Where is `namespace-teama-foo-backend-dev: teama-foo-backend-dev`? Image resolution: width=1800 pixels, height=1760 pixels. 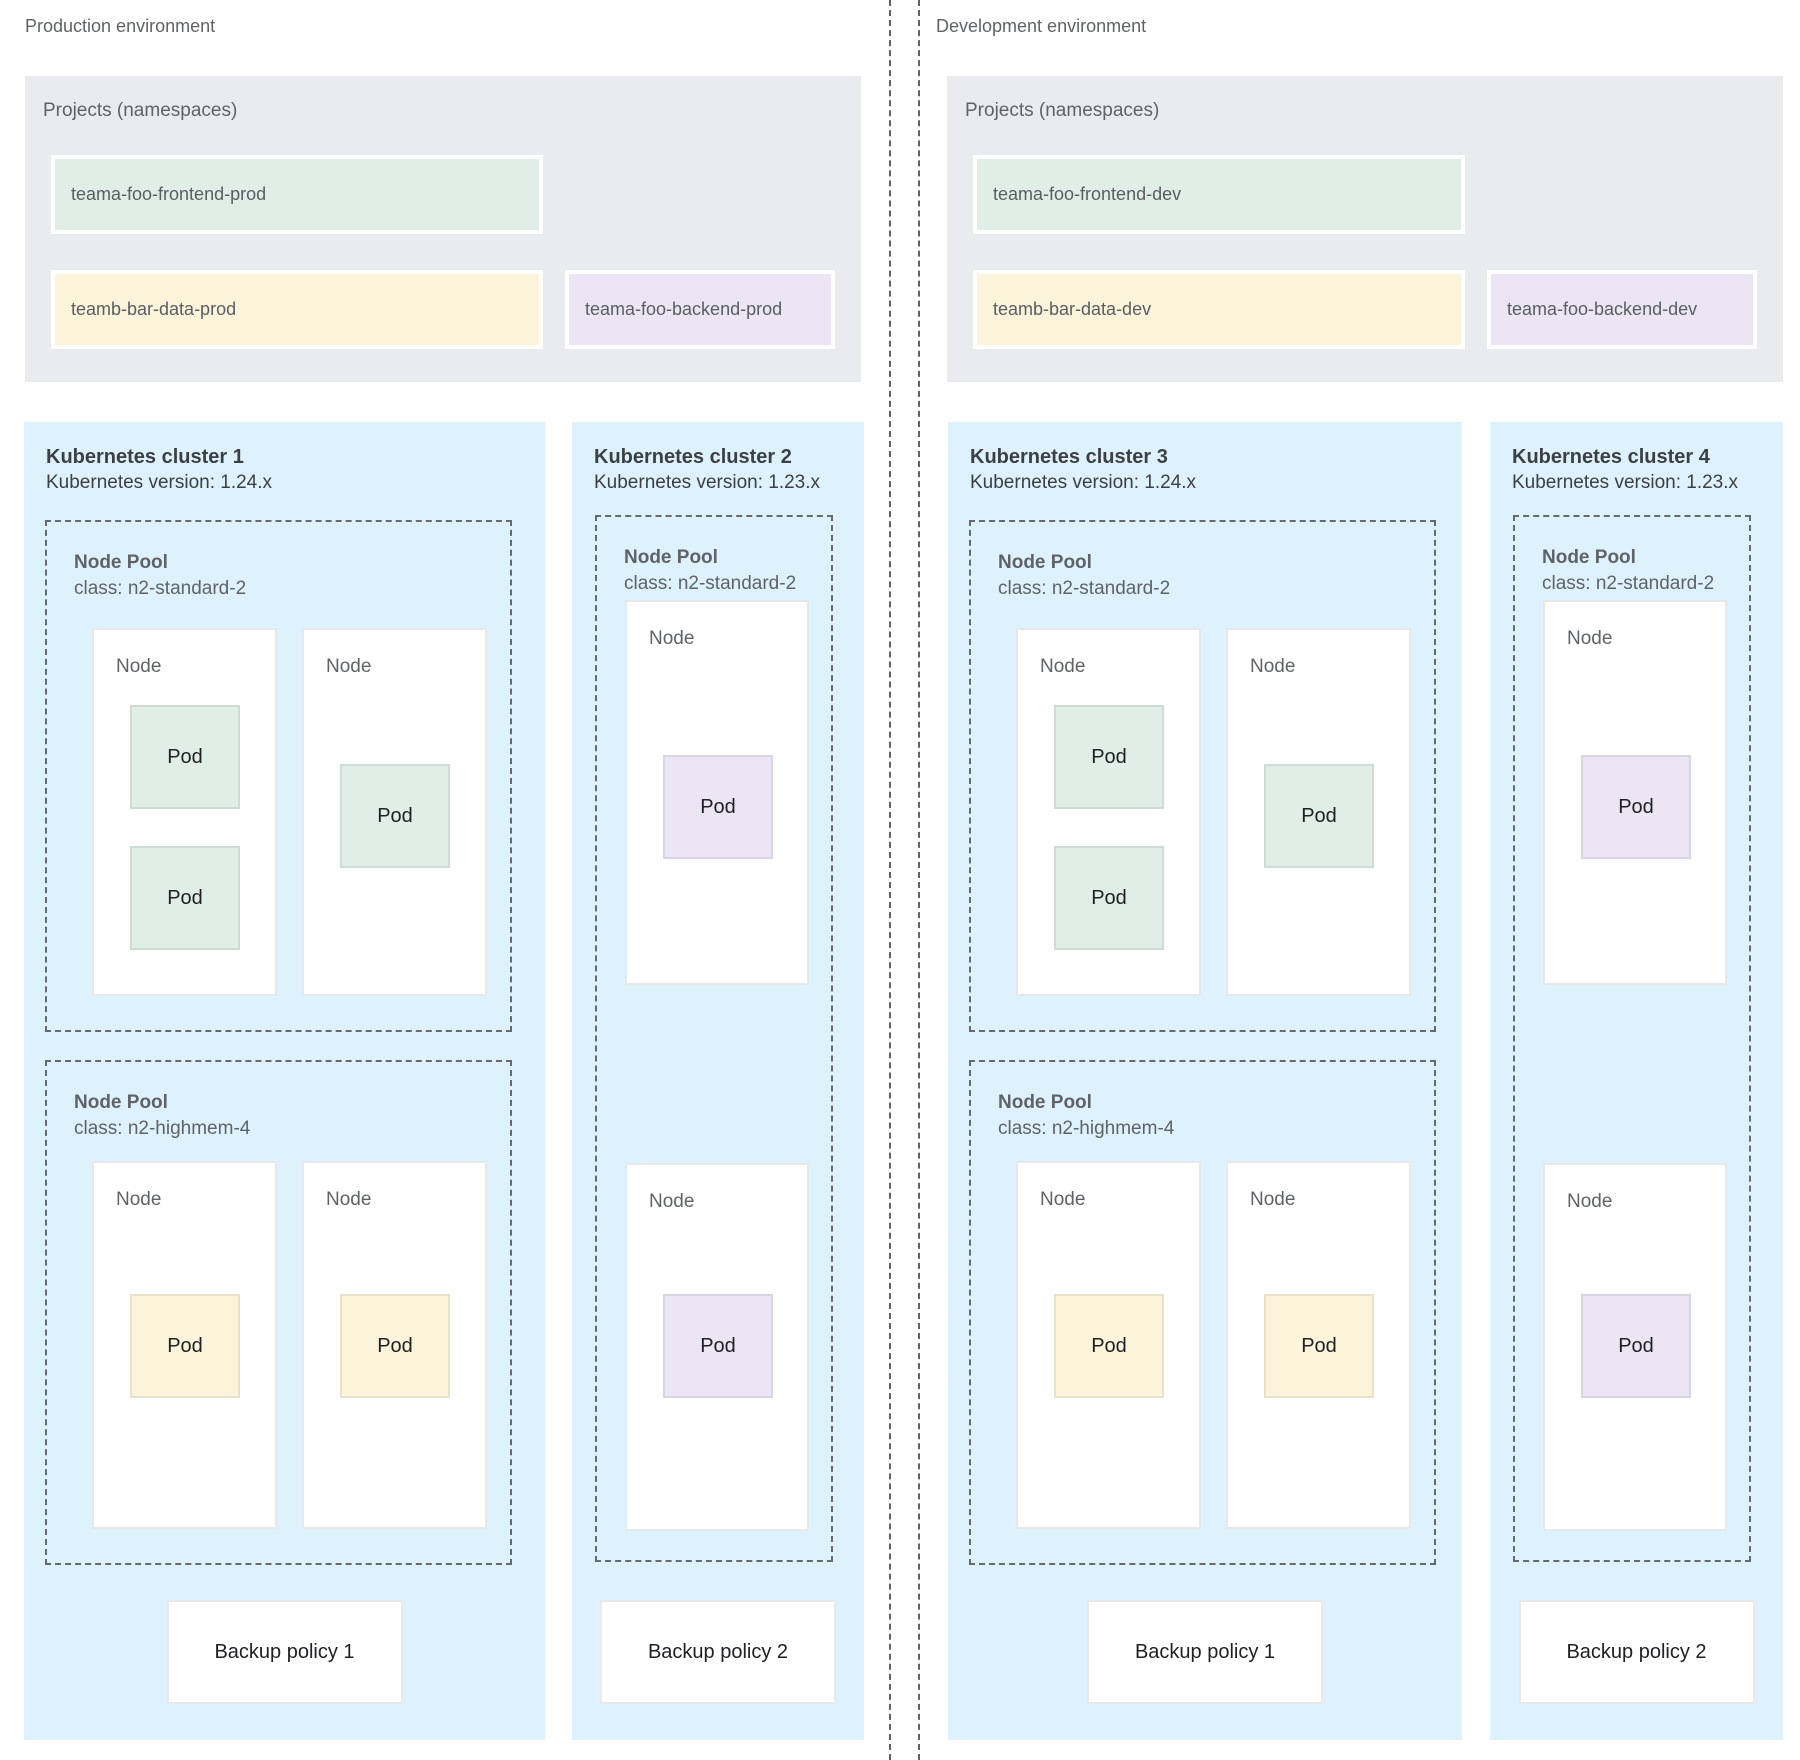
namespace-teama-foo-backend-dev: teama-foo-backend-dev is located at coordinates (1622, 309).